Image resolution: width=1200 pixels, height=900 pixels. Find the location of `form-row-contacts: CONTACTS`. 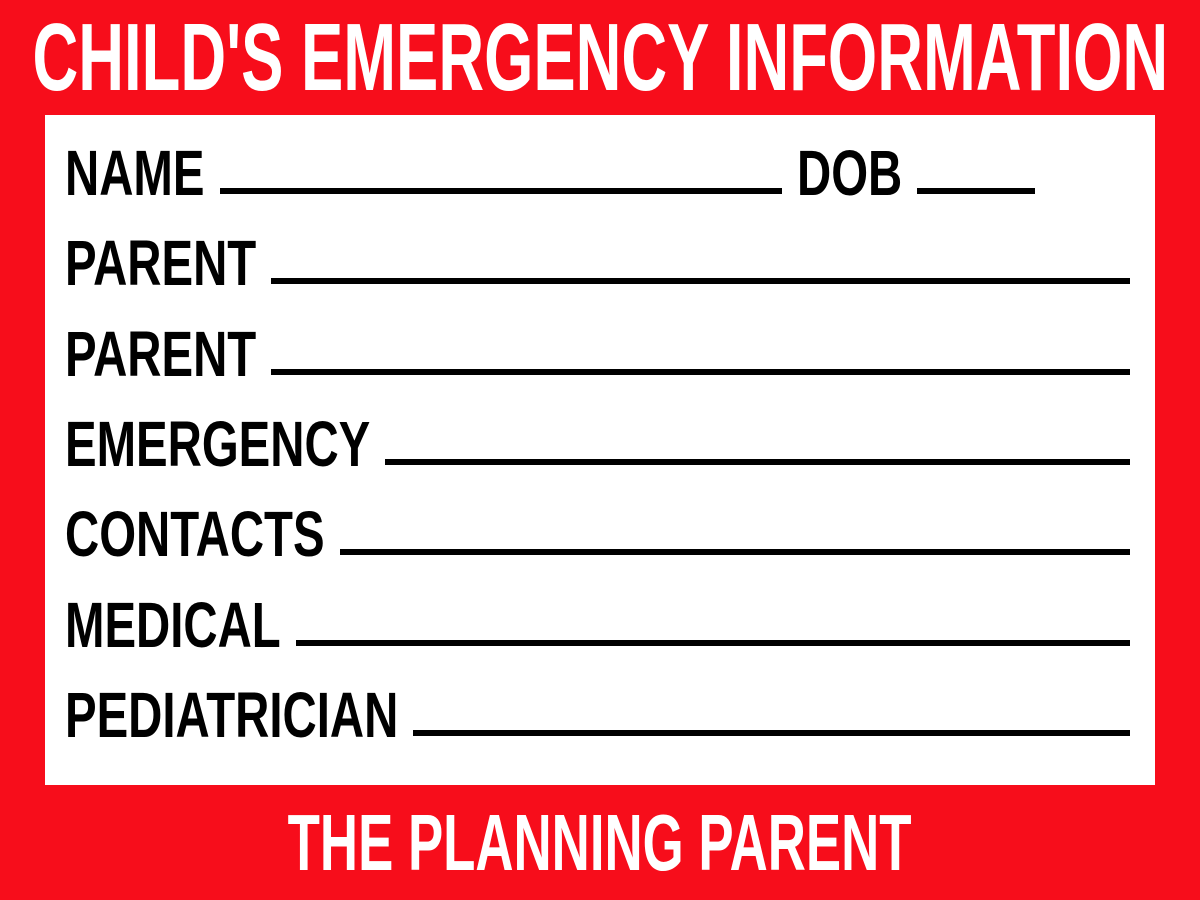

form-row-contacts: CONTACTS is located at coordinates (597, 534).